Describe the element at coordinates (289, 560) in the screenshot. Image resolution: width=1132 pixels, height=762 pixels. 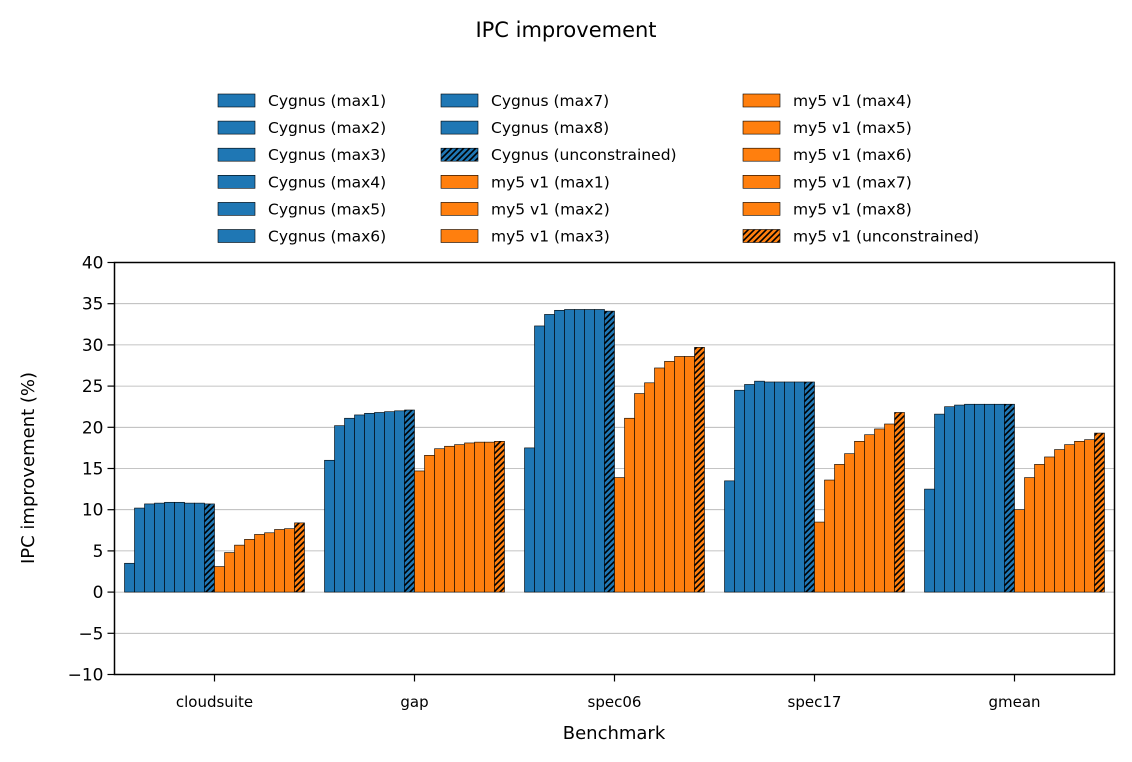
I see `bar-cloudsuite-my5-v1-max8` at that location.